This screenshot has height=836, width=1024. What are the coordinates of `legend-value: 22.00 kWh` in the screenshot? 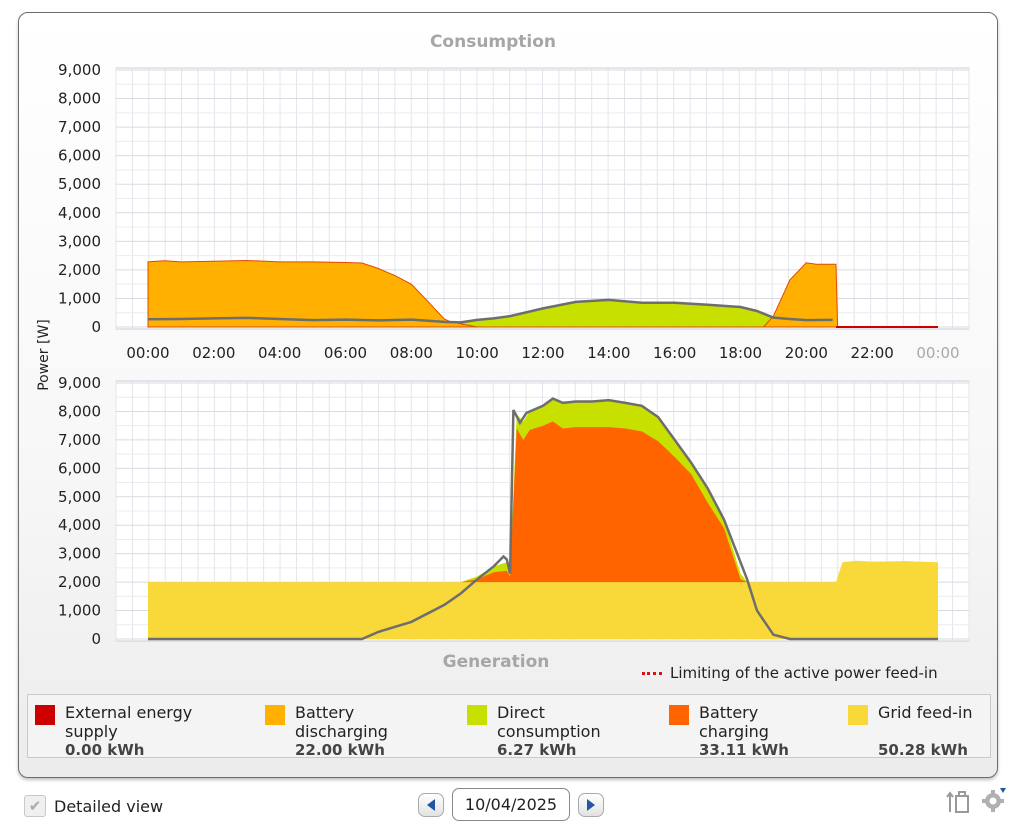 It's located at (340, 750).